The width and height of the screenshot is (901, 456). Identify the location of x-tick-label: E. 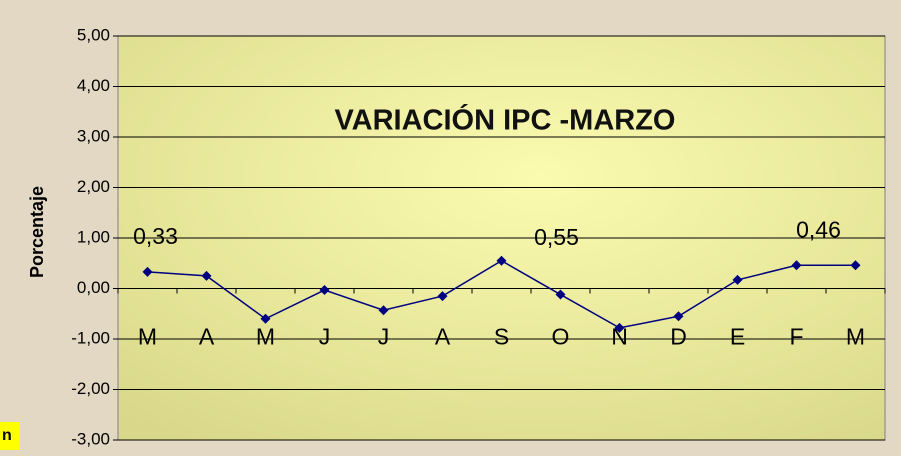
(737, 337).